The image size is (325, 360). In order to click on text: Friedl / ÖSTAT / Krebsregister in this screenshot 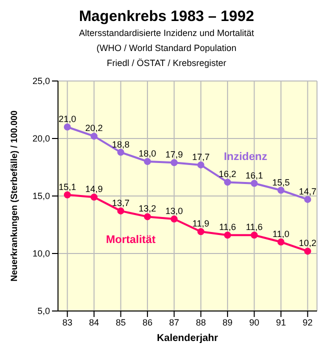, I will do `click(167, 63)`.